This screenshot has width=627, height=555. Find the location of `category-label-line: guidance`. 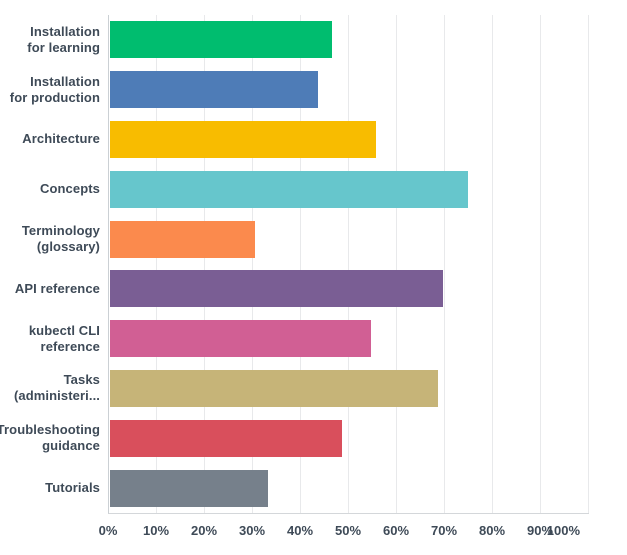

category-label-line: guidance is located at coordinates (71, 446).